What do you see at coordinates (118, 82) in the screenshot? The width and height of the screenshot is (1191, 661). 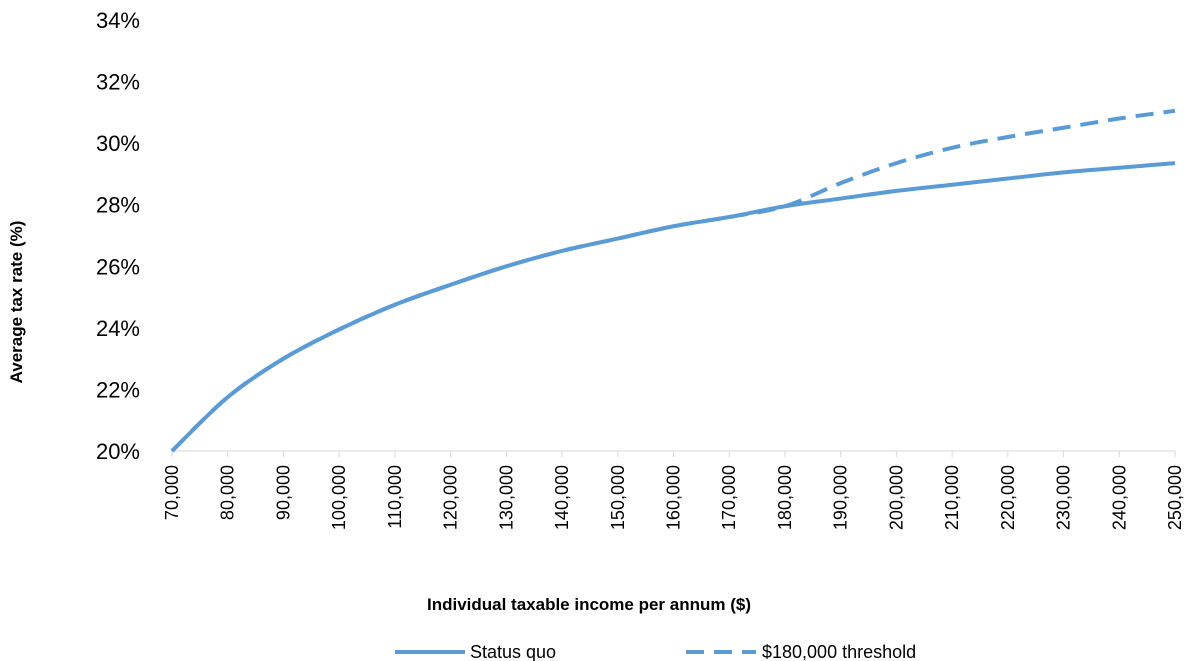 I see `y-tick-label: 32%` at bounding box center [118, 82].